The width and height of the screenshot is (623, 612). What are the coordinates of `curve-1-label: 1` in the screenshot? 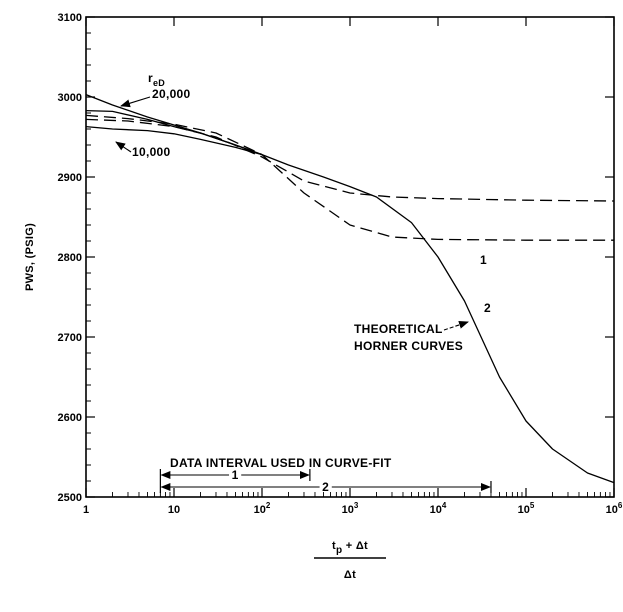 It's located at (483, 260).